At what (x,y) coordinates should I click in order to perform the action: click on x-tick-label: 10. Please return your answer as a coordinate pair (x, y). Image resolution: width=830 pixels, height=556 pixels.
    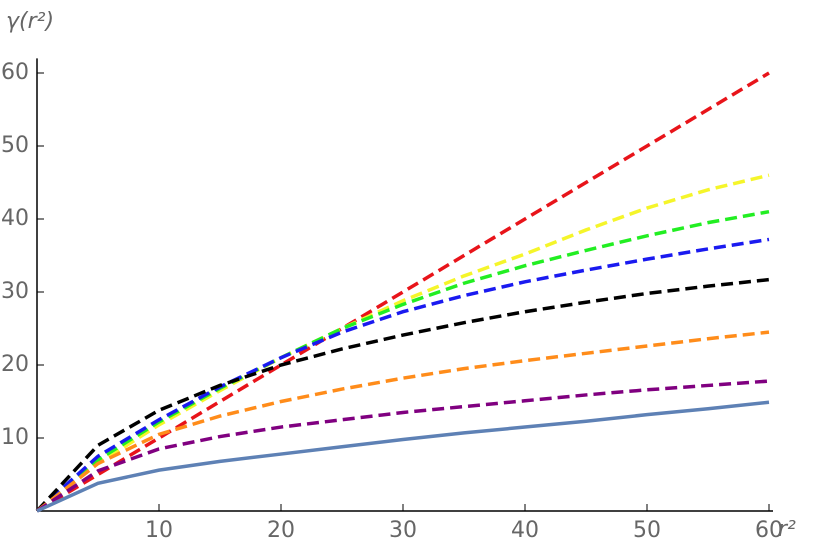
    Looking at the image, I should click on (159, 530).